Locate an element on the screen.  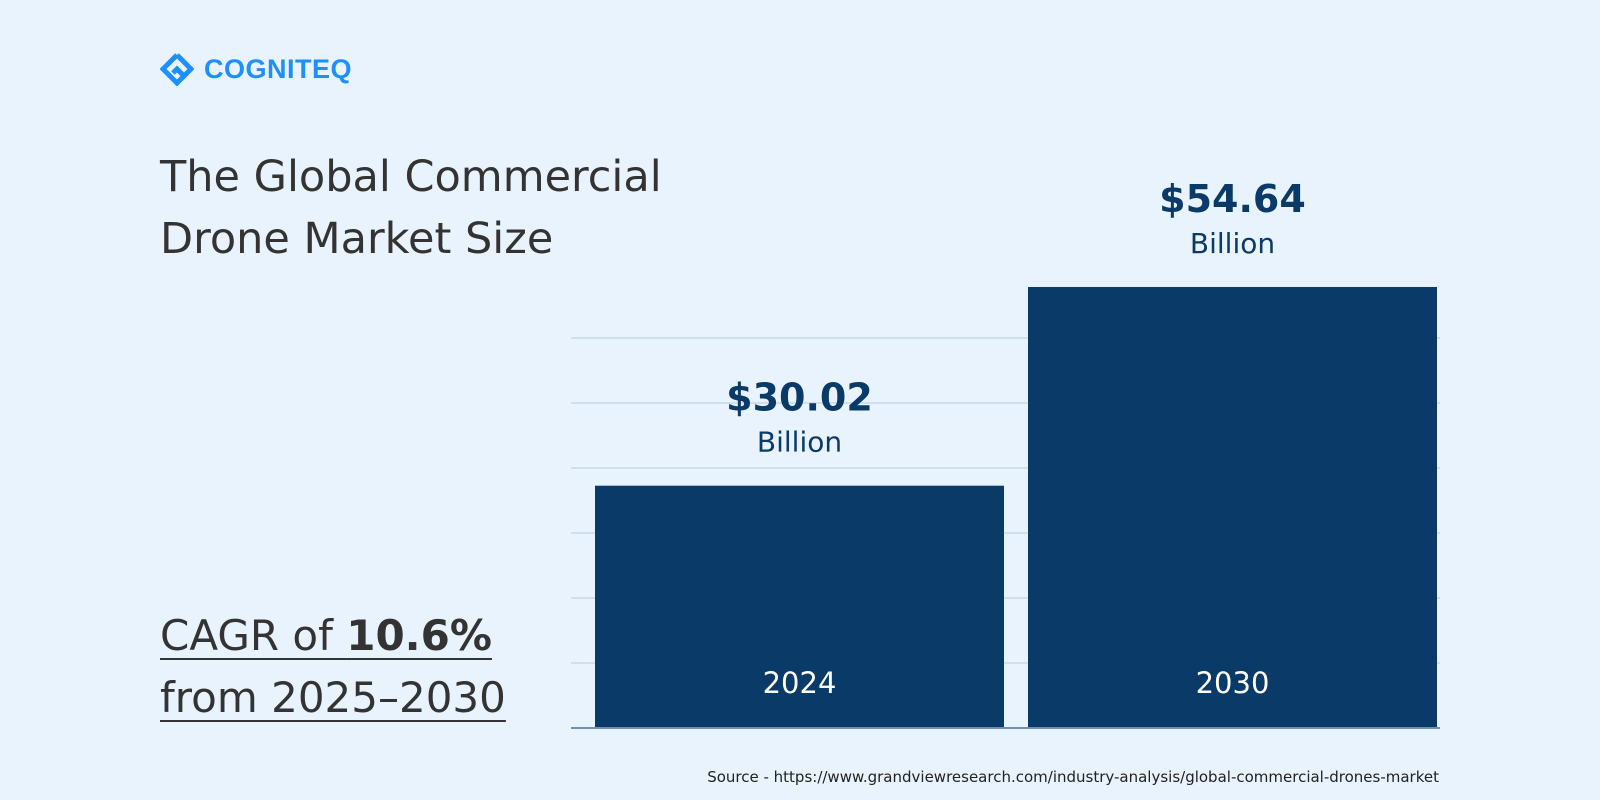
brand-name: COGNITEQ is located at coordinates (278, 68).